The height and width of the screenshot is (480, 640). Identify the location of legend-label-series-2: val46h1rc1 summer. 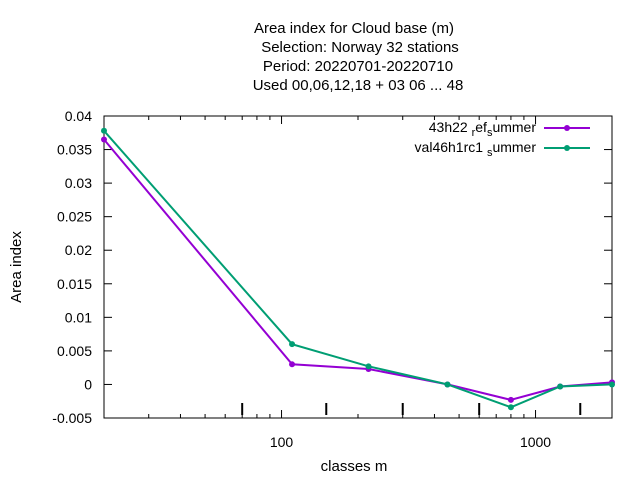
(476, 149).